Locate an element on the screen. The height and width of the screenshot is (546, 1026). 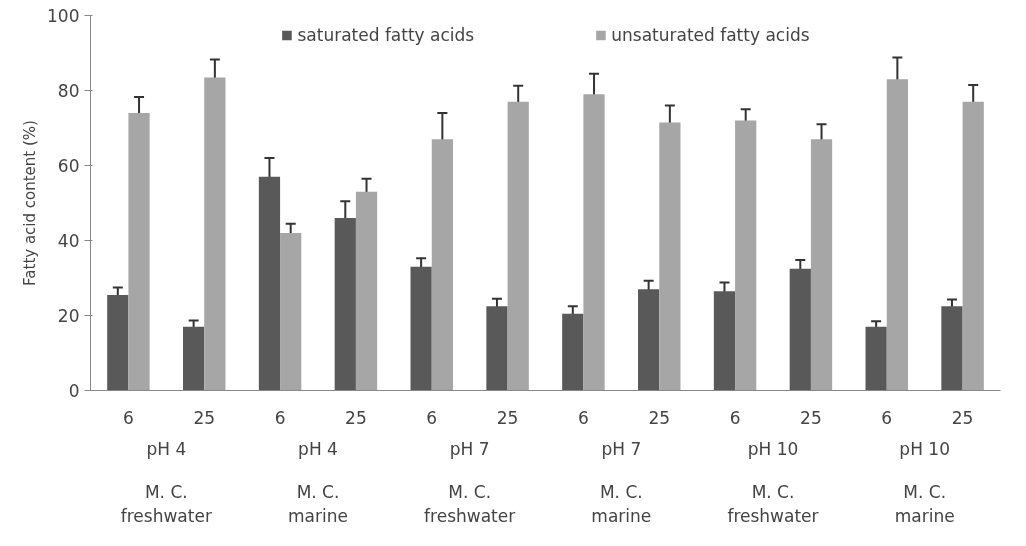
y-tick-label: 80 is located at coordinates (68, 91).